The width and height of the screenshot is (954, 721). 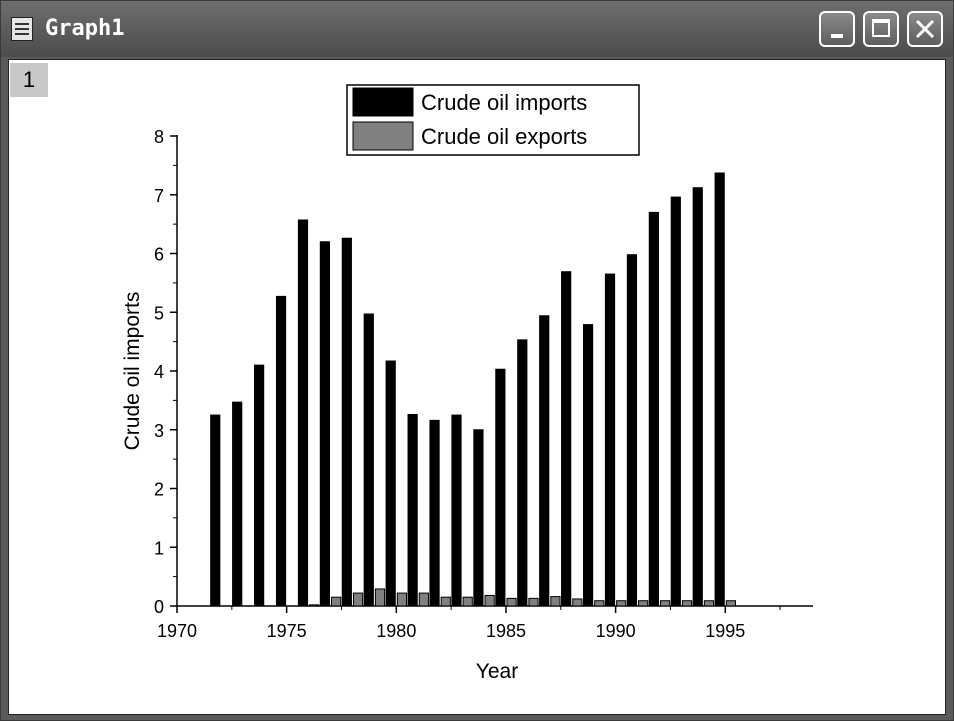 I want to click on y-tick-label: 5, so click(x=159, y=313).